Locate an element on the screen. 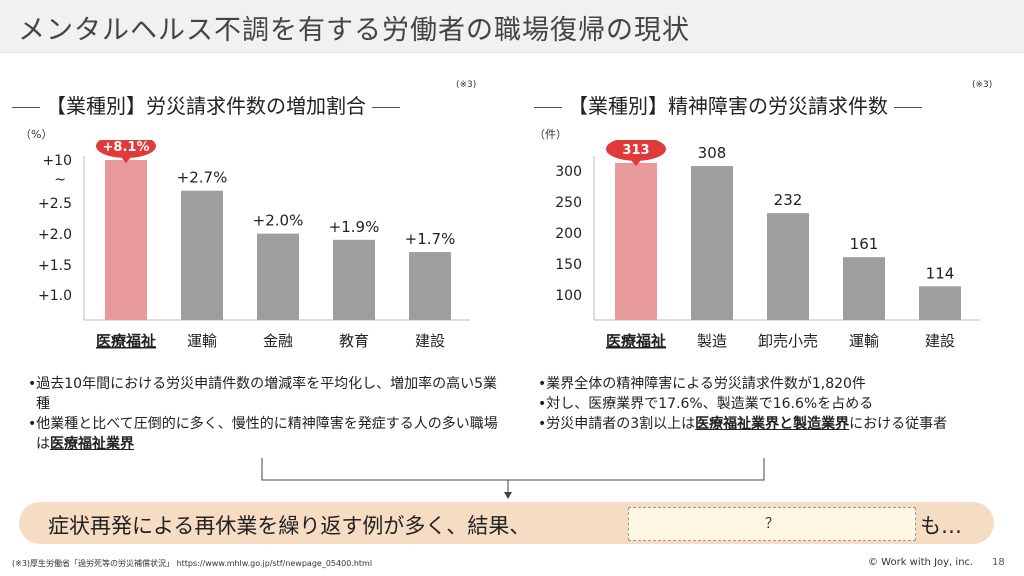  y-tick-label: 300 is located at coordinates (568, 172).